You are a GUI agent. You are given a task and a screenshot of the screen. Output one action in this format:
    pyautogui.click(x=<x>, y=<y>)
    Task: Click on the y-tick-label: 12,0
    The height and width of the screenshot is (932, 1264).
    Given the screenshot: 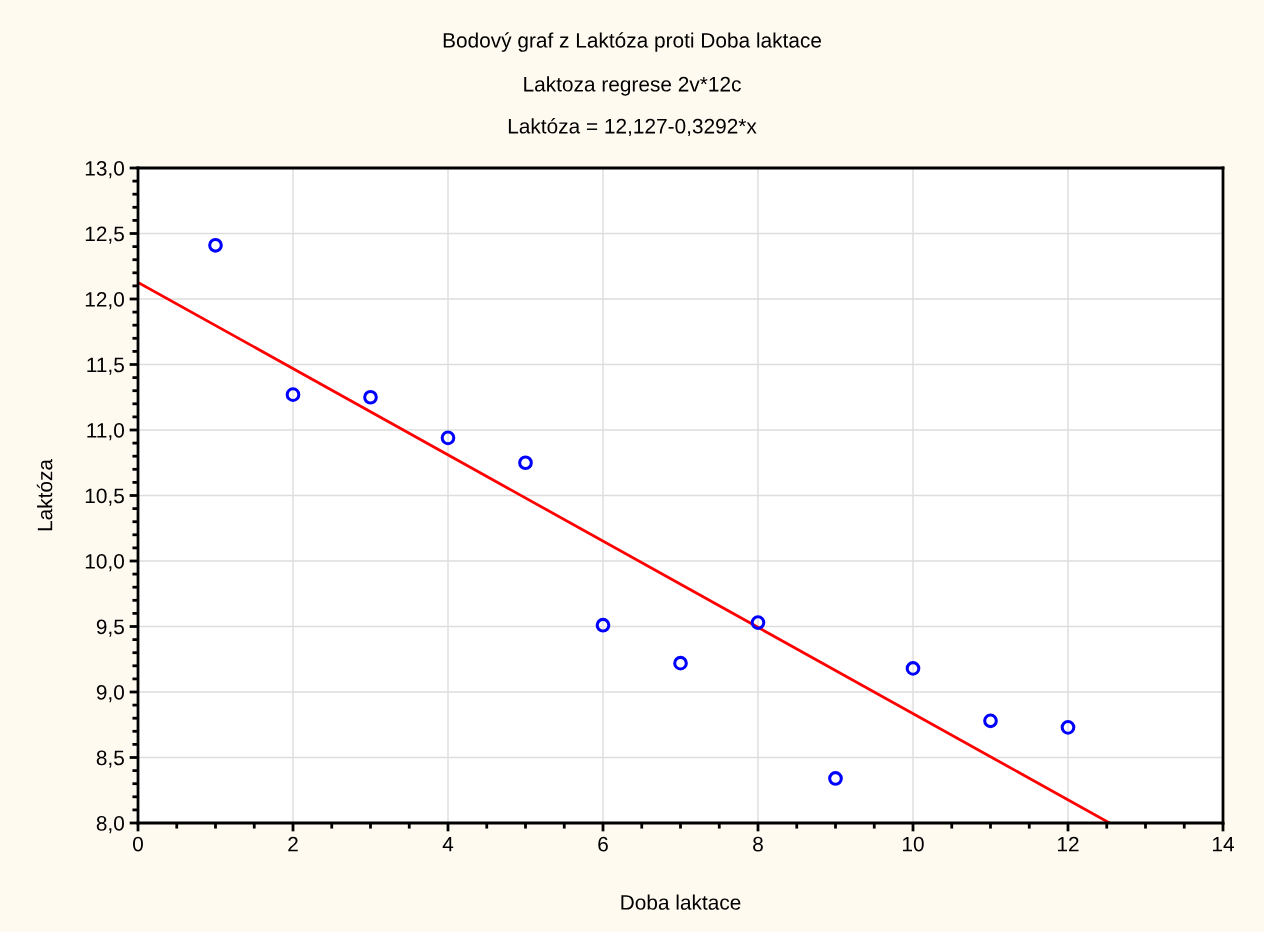 What is the action you would take?
    pyautogui.click(x=104, y=301)
    